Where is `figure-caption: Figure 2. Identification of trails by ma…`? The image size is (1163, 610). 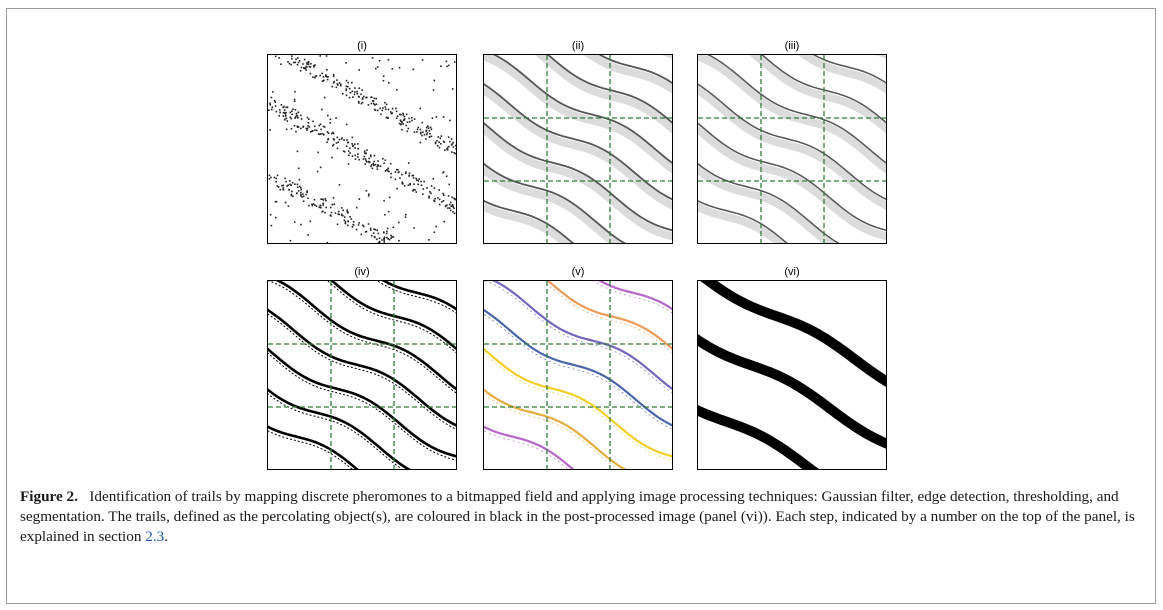
figure-caption: Figure 2. Identification of trails by ma… is located at coordinates (582, 517).